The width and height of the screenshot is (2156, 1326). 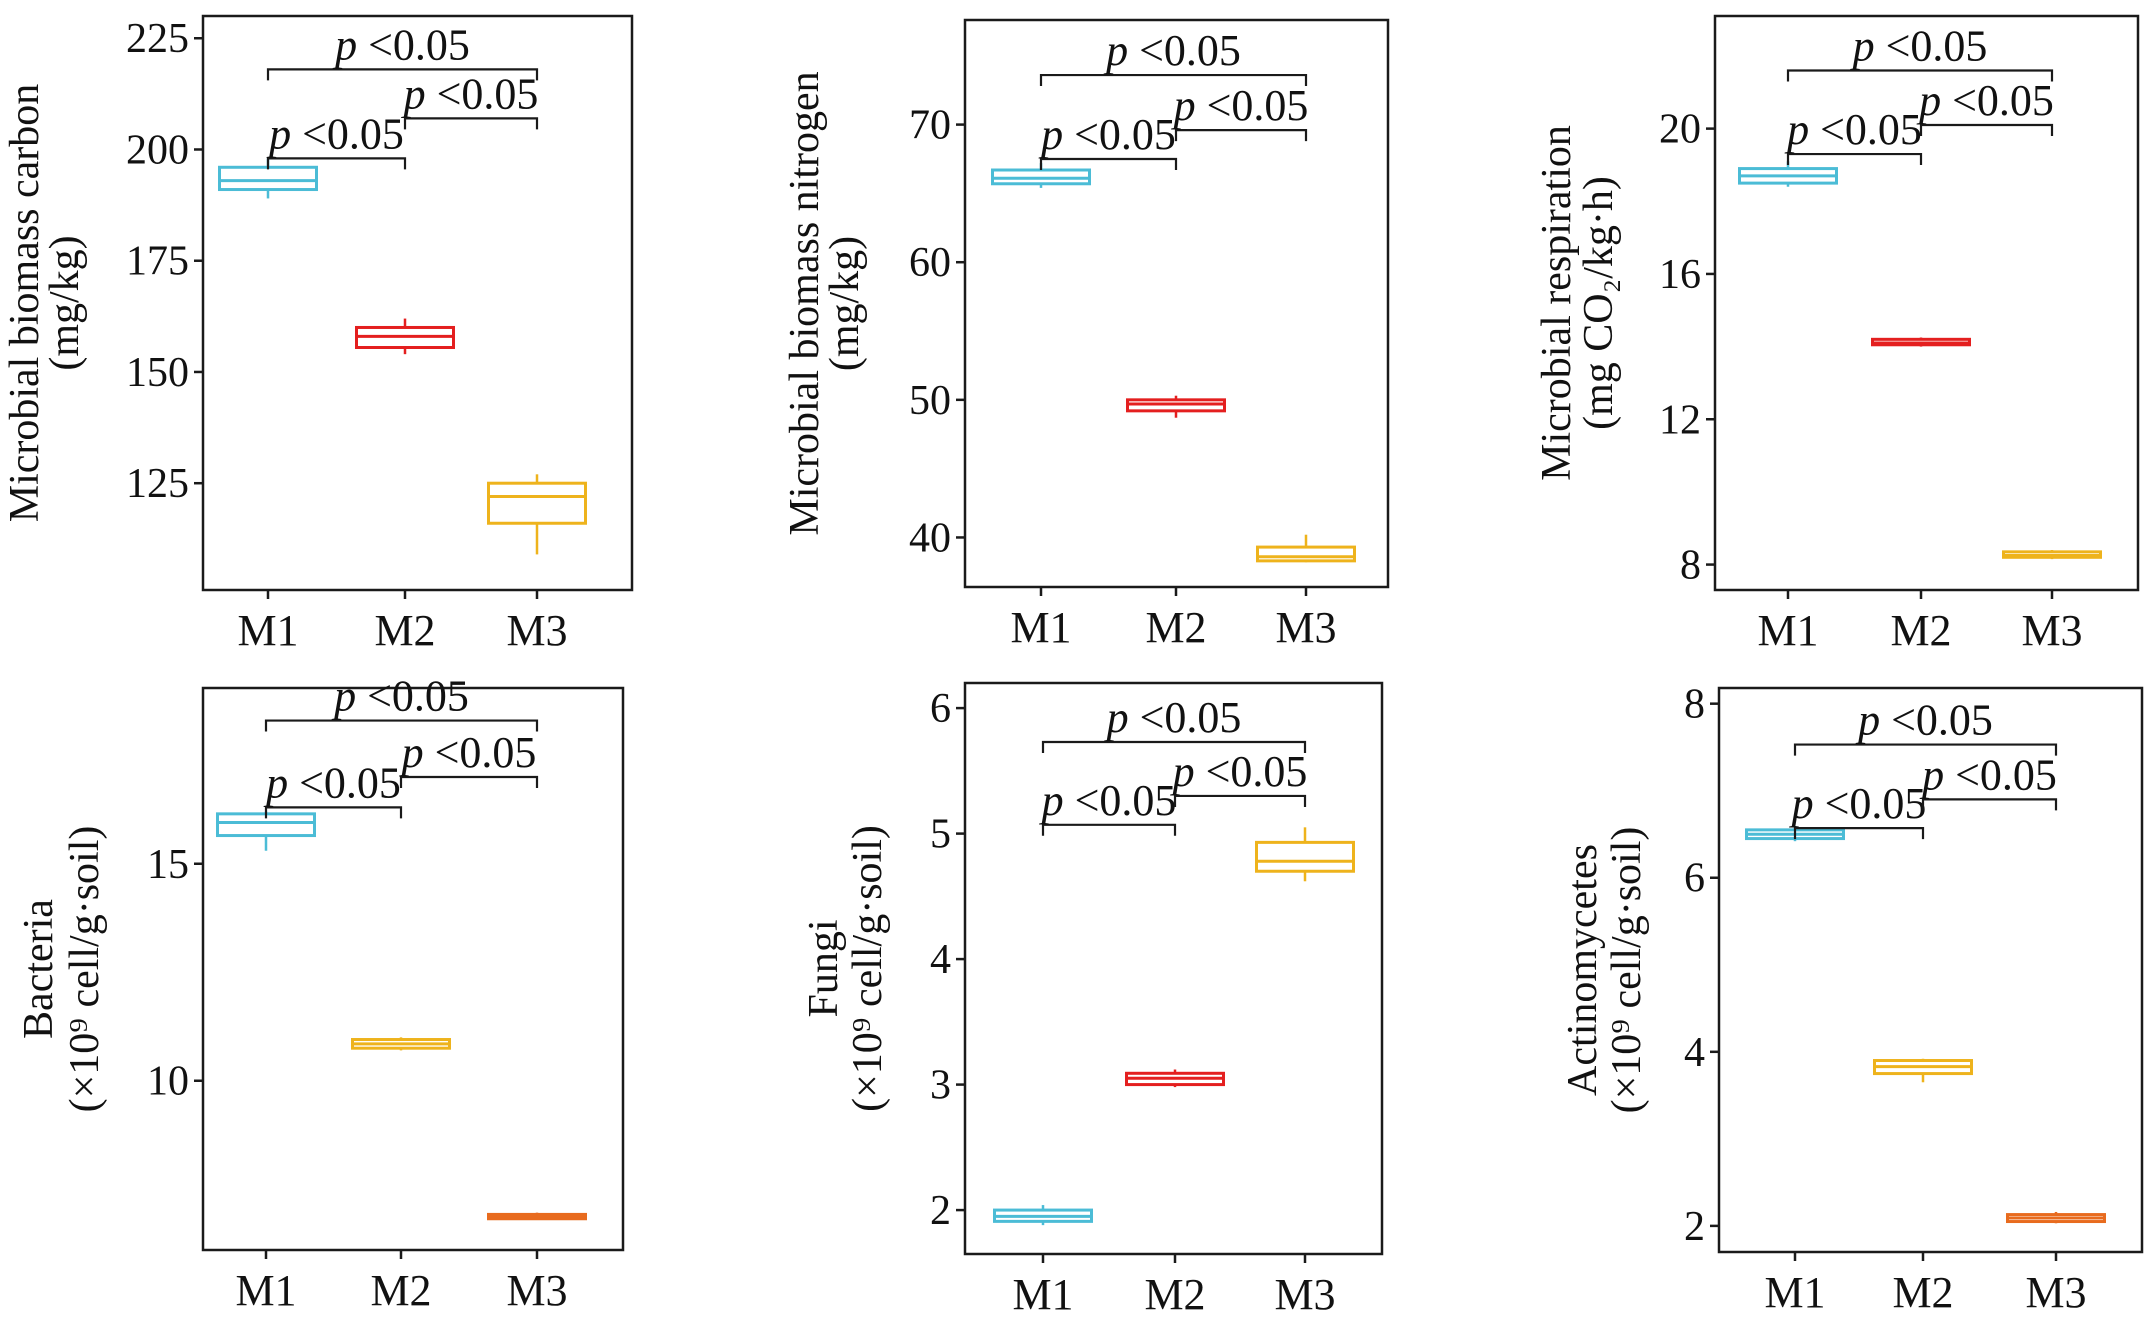 What do you see at coordinates (940, 835) in the screenshot?
I see `y-tick-label: 5` at bounding box center [940, 835].